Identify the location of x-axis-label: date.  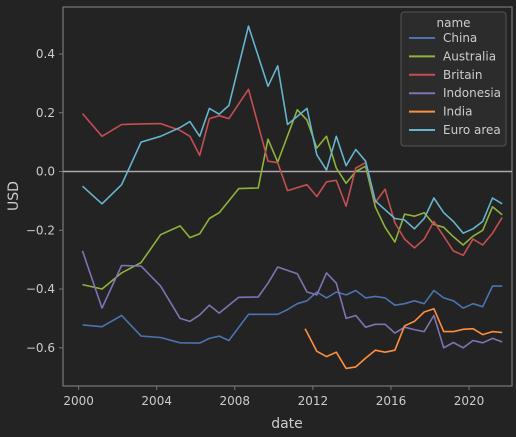
(287, 424).